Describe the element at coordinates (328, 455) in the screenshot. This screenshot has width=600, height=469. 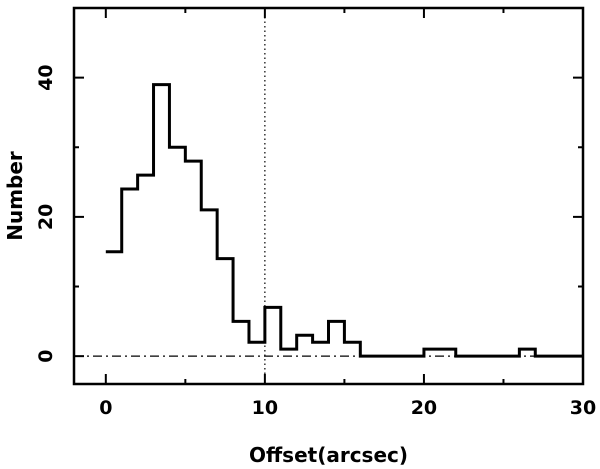
I see `x-axis-title: Offset(arcsec)` at that location.